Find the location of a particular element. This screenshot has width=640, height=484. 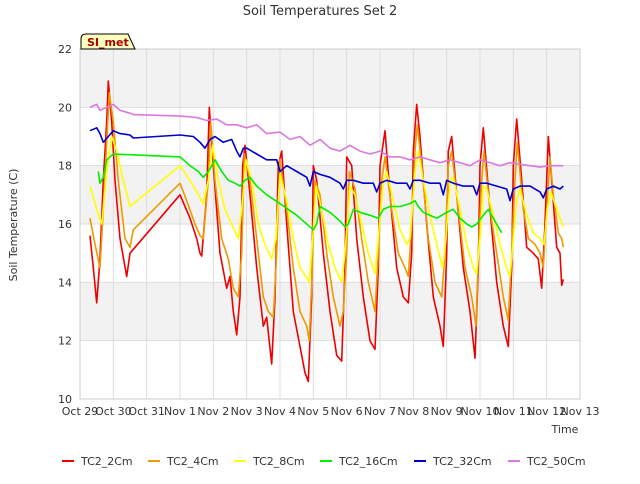

si-met-badge-text: SI_met is located at coordinates (108, 42).